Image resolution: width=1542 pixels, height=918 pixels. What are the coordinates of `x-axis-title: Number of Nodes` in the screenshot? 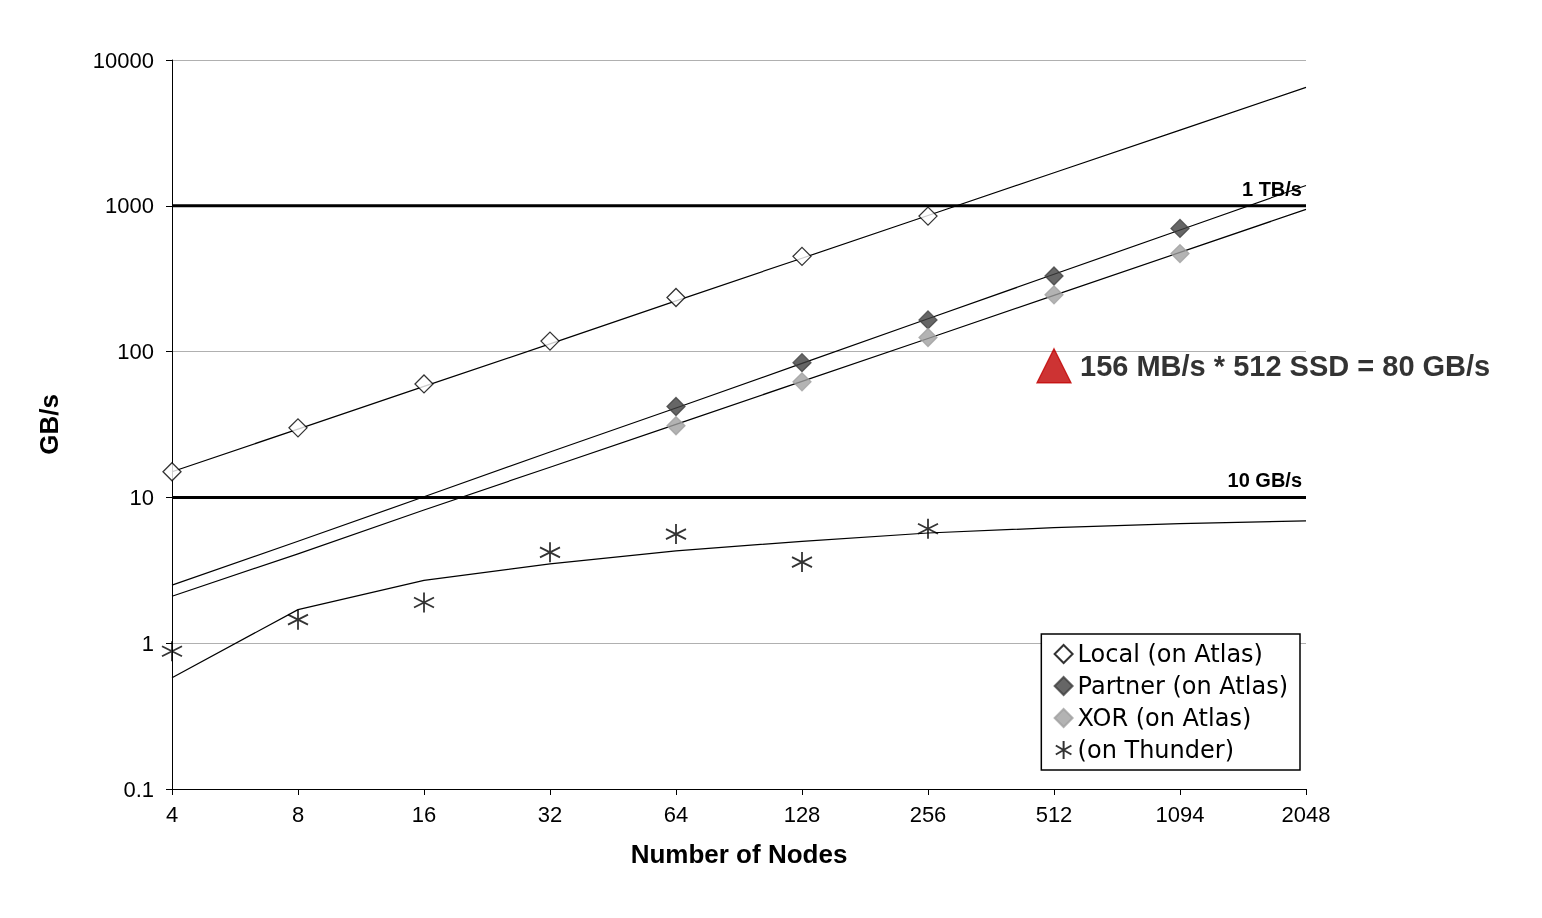 It's located at (739, 854).